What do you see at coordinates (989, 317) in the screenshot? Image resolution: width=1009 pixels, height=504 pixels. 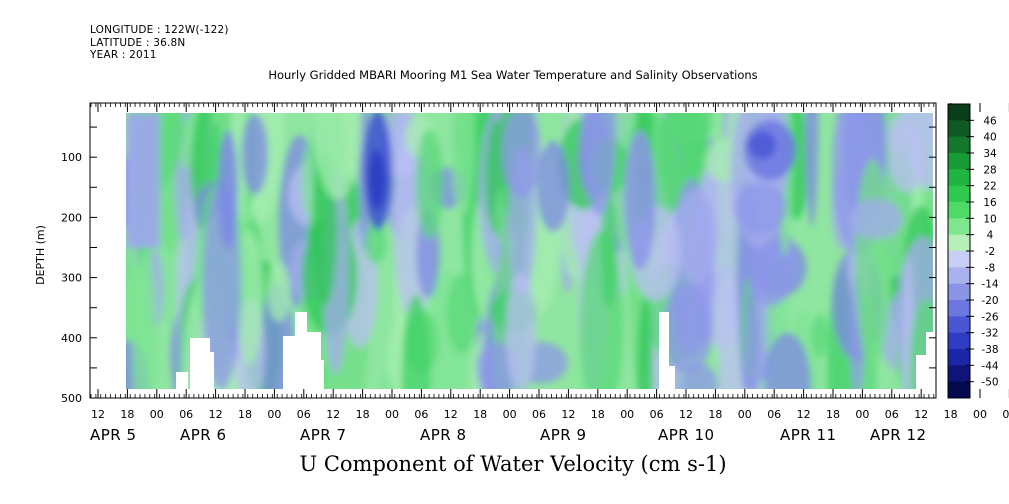 I see `colorbar-label: -26` at bounding box center [989, 317].